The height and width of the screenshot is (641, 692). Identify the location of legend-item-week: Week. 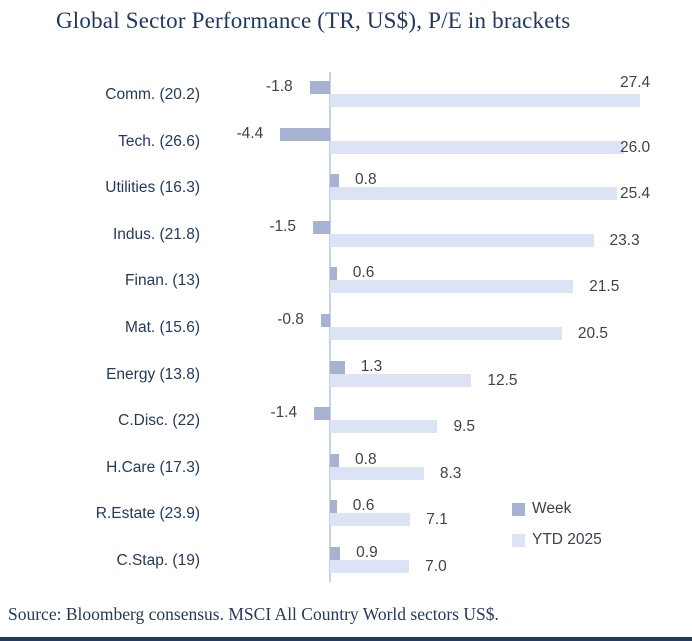
(557, 509).